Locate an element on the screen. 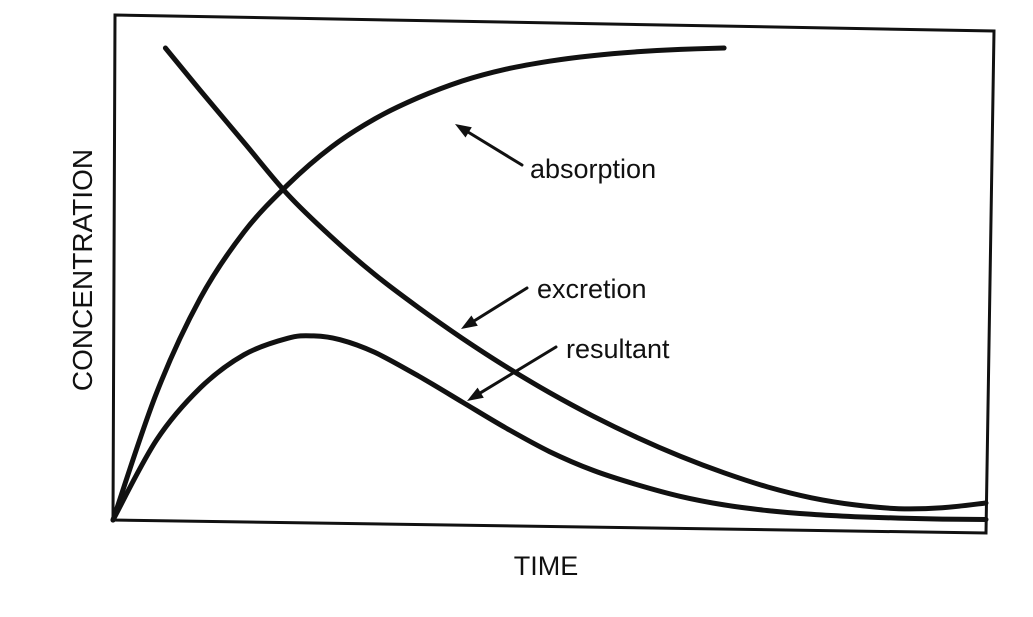  y-axis-label: CONCENTRATION is located at coordinates (82, 270).